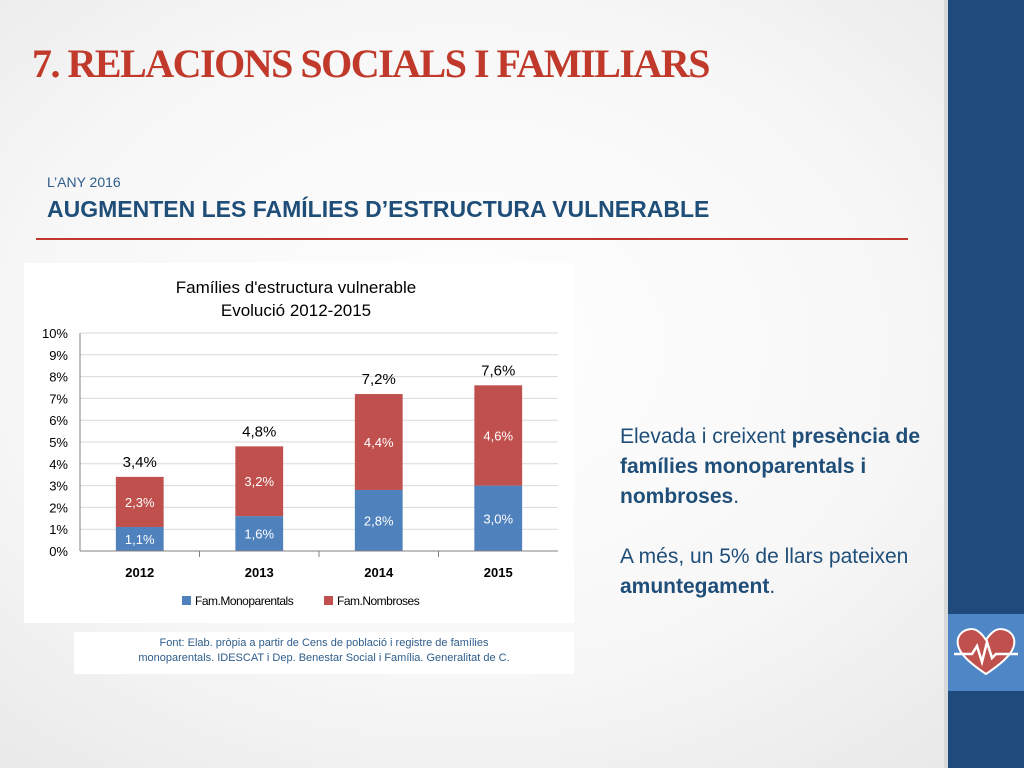  What do you see at coordinates (55, 333) in the screenshot?
I see `y-tick-label: 10%` at bounding box center [55, 333].